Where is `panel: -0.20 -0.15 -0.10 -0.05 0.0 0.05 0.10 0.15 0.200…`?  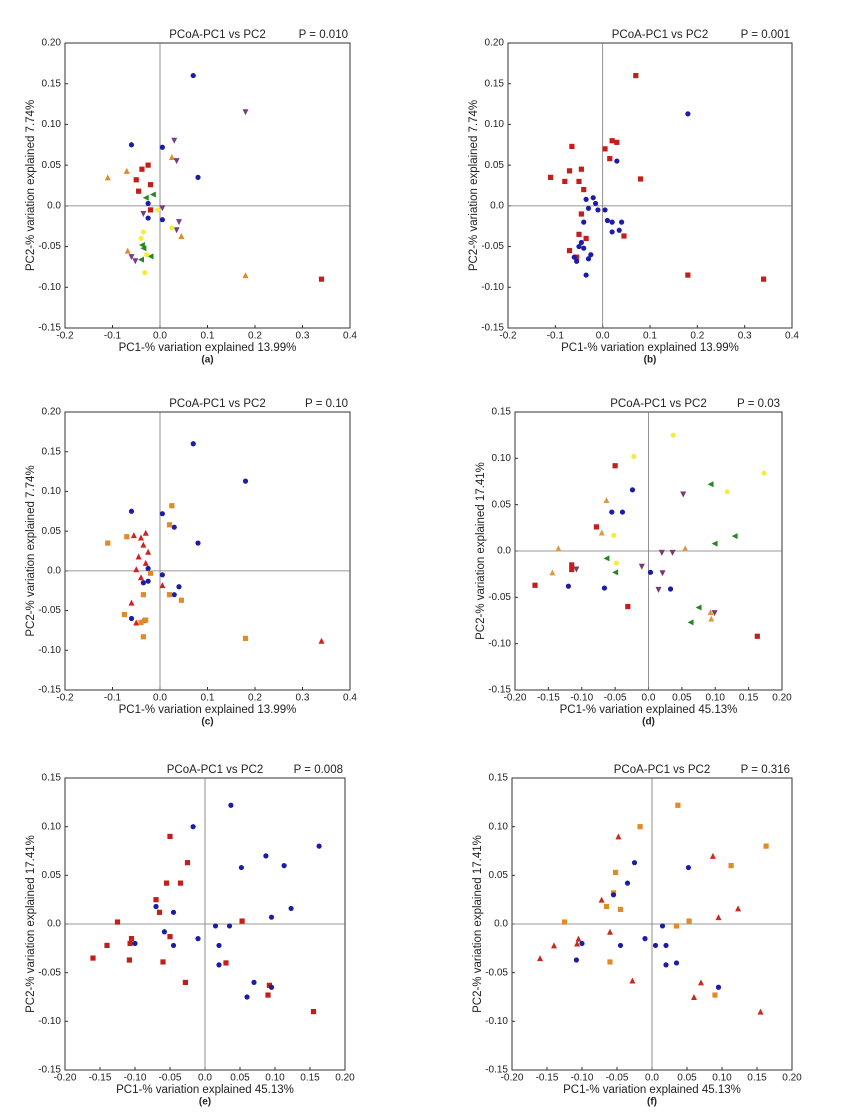
panel: -0.20 -0.15 -0.10 -0.05 0.0 0.05 0.10 0.15 0.200… is located at coordinates (633, 563).